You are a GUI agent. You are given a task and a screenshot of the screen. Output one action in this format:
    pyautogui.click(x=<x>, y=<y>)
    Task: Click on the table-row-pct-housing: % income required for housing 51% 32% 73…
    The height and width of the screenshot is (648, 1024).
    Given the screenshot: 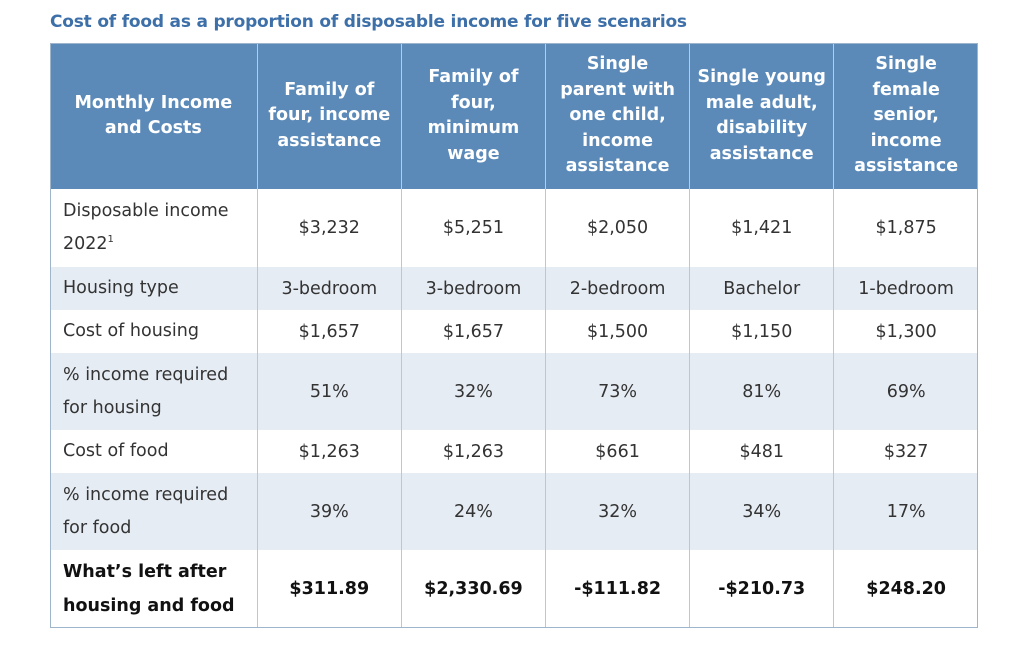 What is the action you would take?
    pyautogui.click(x=514, y=391)
    